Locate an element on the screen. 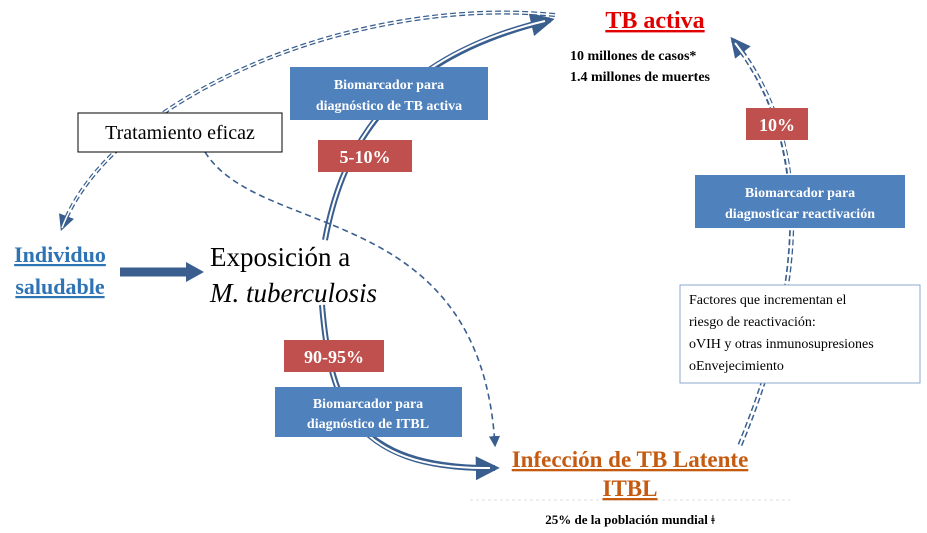 The image size is (927, 533). latent-stat: 25% de la población mundial ǂ is located at coordinates (630, 519).